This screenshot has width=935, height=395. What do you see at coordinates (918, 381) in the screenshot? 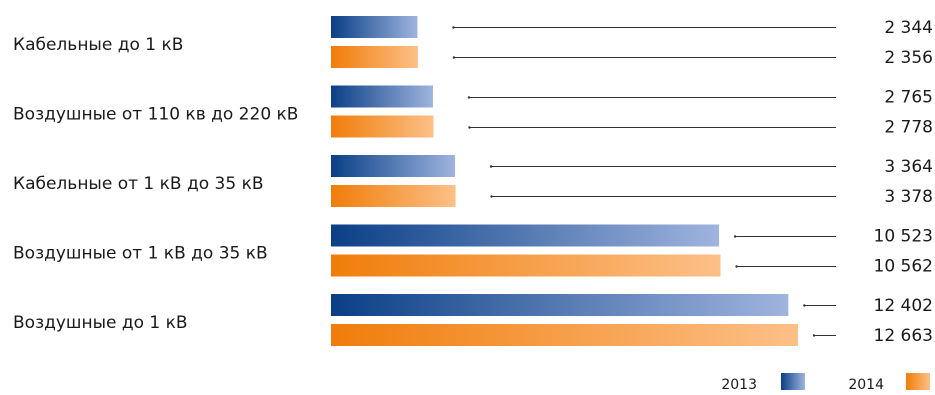
I see `legend-swatch-2014` at bounding box center [918, 381].